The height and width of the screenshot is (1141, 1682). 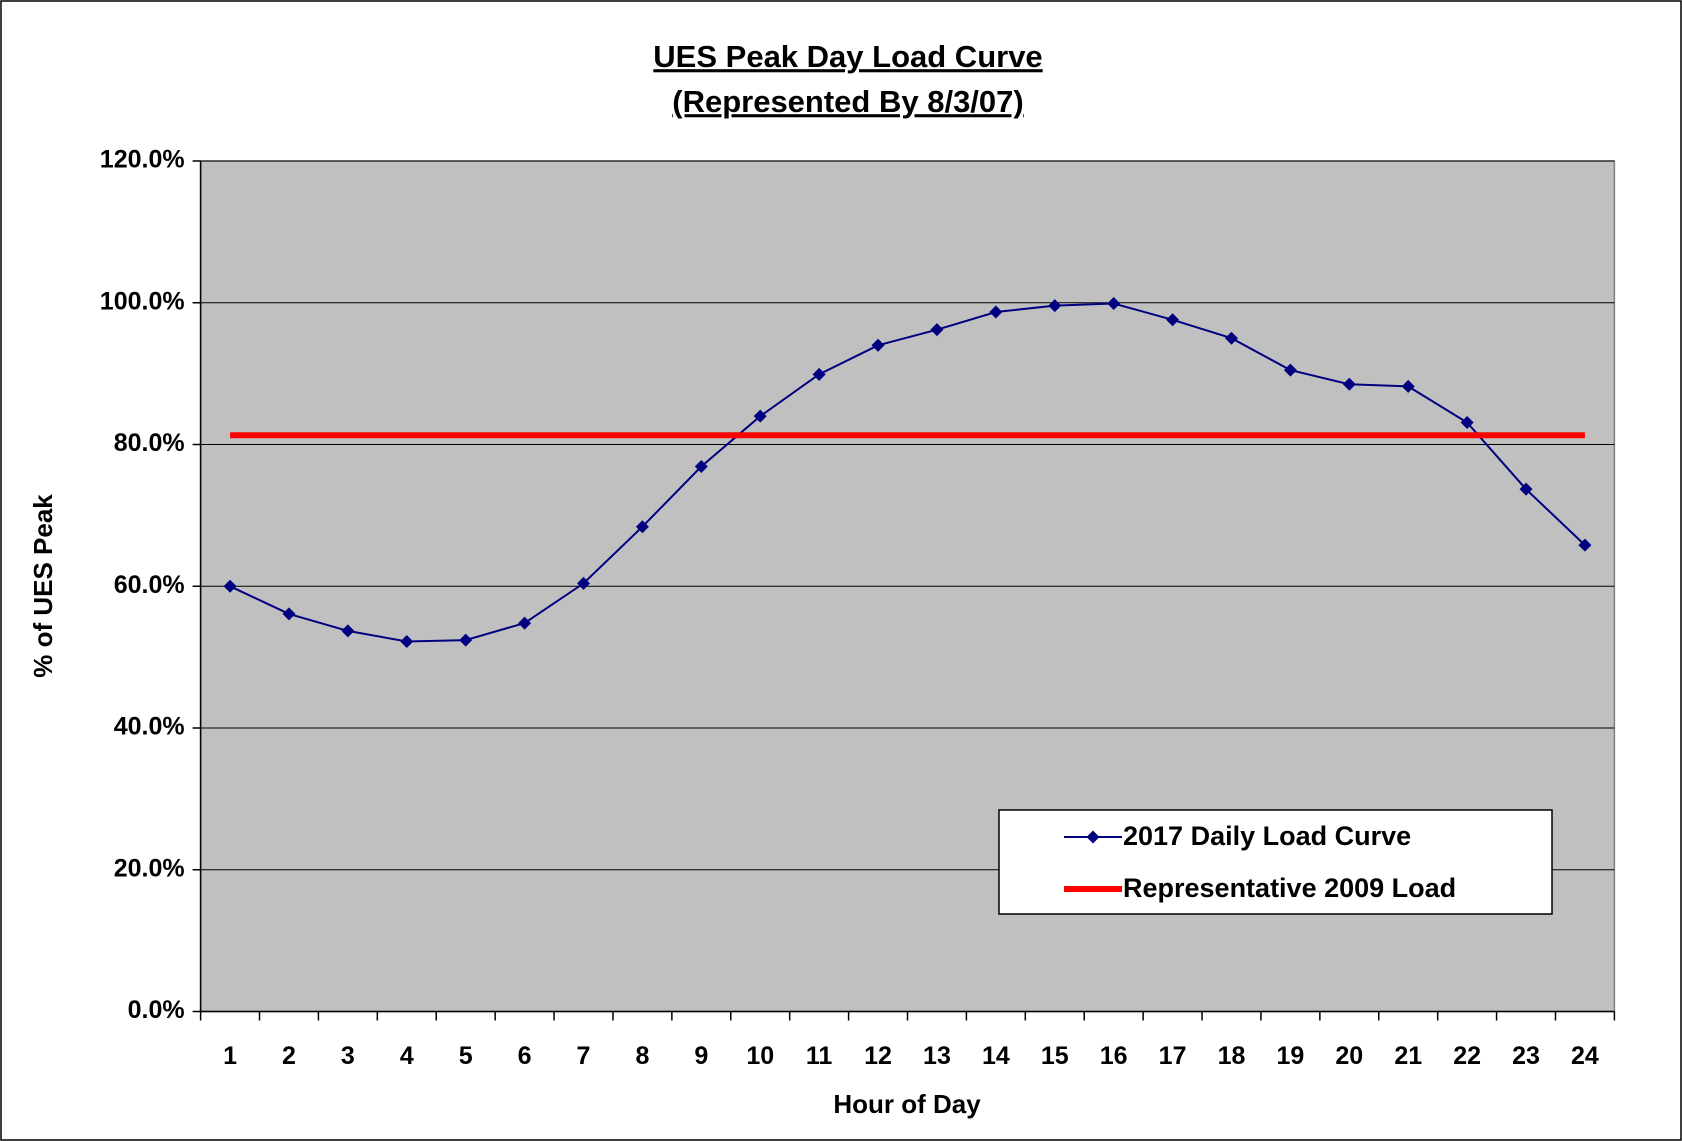 What do you see at coordinates (1114, 1056) in the screenshot?
I see `x-tick-label: 16` at bounding box center [1114, 1056].